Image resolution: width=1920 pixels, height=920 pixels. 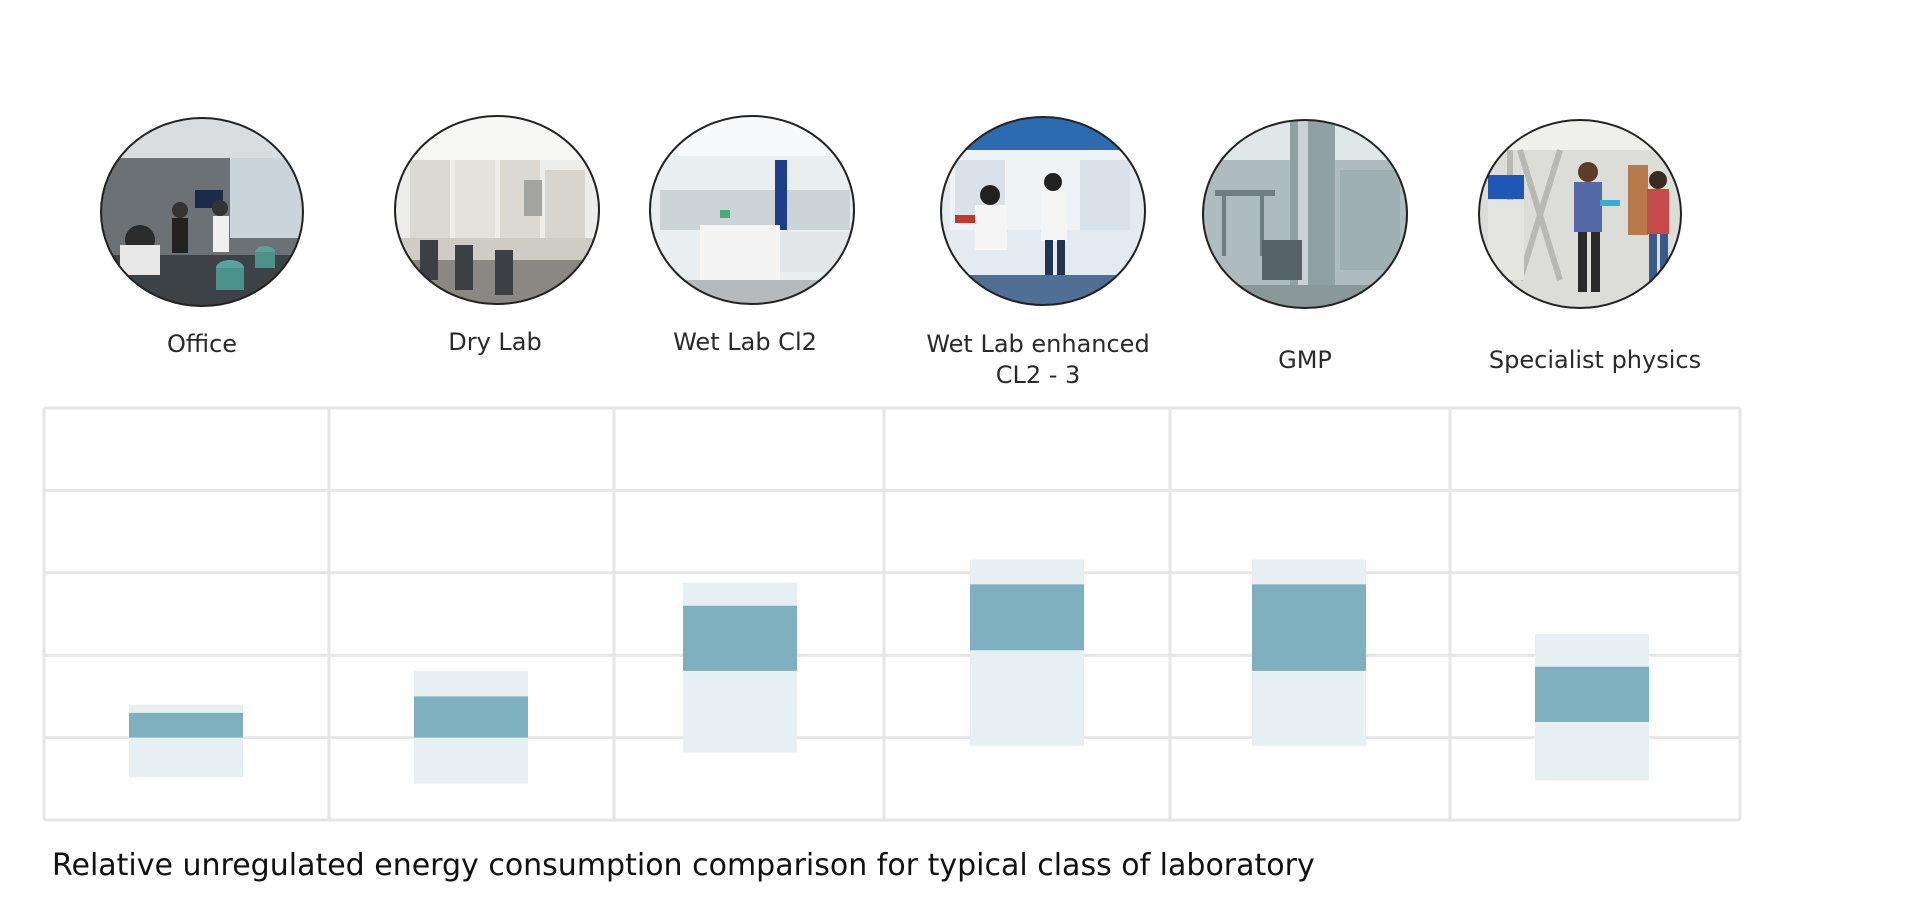 What do you see at coordinates (1595, 360) in the screenshot?
I see `category-label-specialist-physics: Specialist physics` at bounding box center [1595, 360].